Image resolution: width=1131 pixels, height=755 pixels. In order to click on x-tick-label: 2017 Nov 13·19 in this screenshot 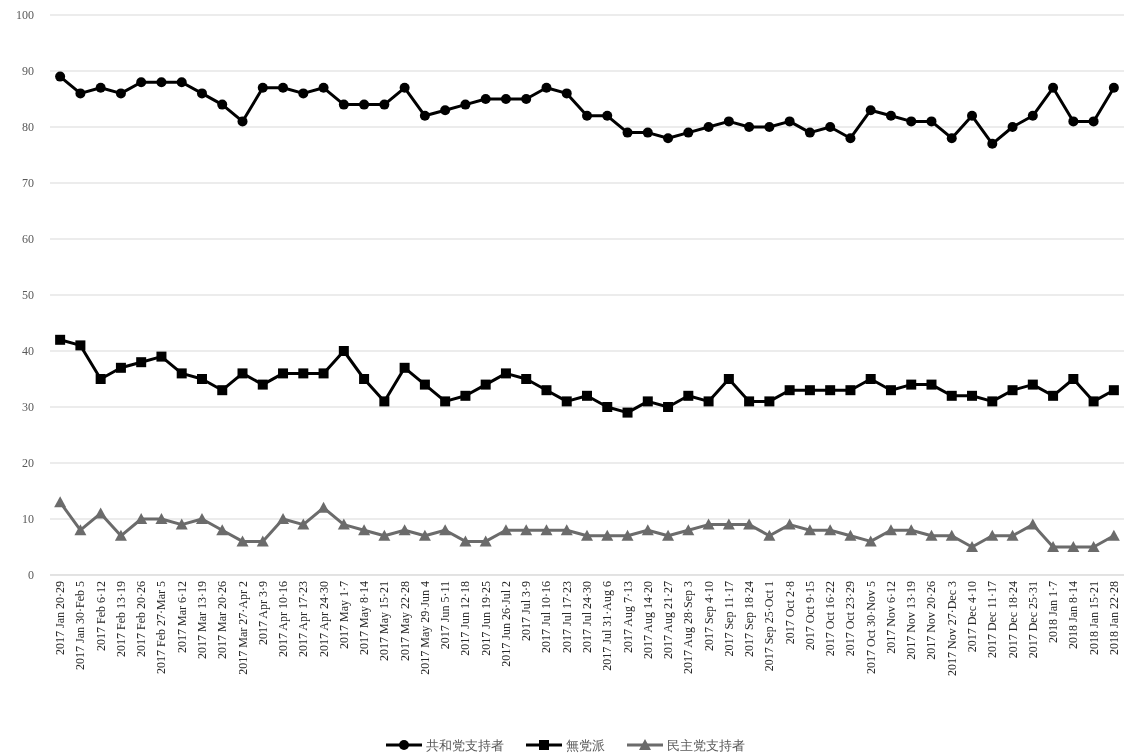, I will do `click(911, 620)`.